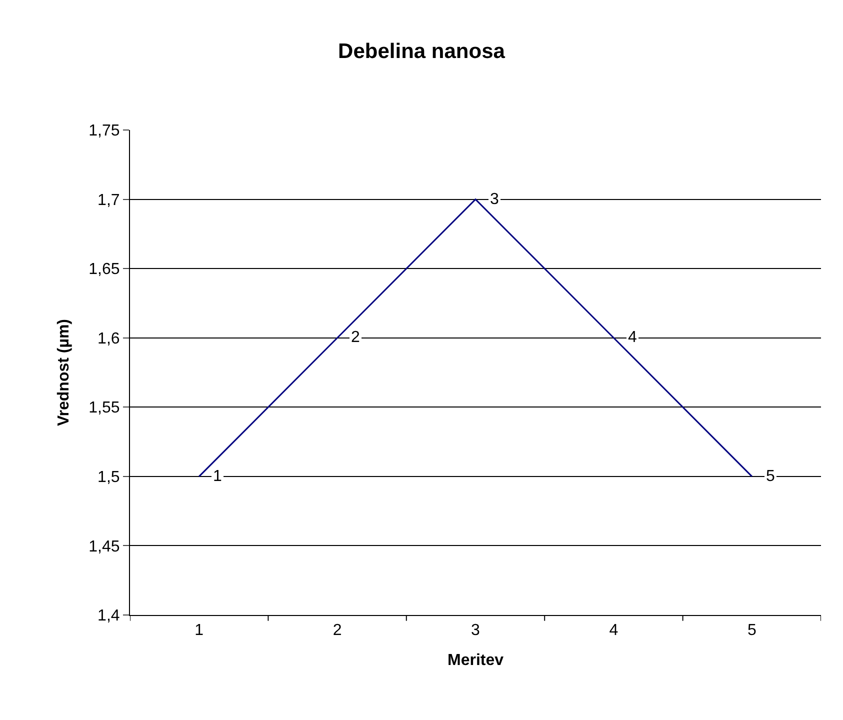 This screenshot has width=843, height=720. Describe the element at coordinates (217, 476) in the screenshot. I see `annotation: 1` at that location.